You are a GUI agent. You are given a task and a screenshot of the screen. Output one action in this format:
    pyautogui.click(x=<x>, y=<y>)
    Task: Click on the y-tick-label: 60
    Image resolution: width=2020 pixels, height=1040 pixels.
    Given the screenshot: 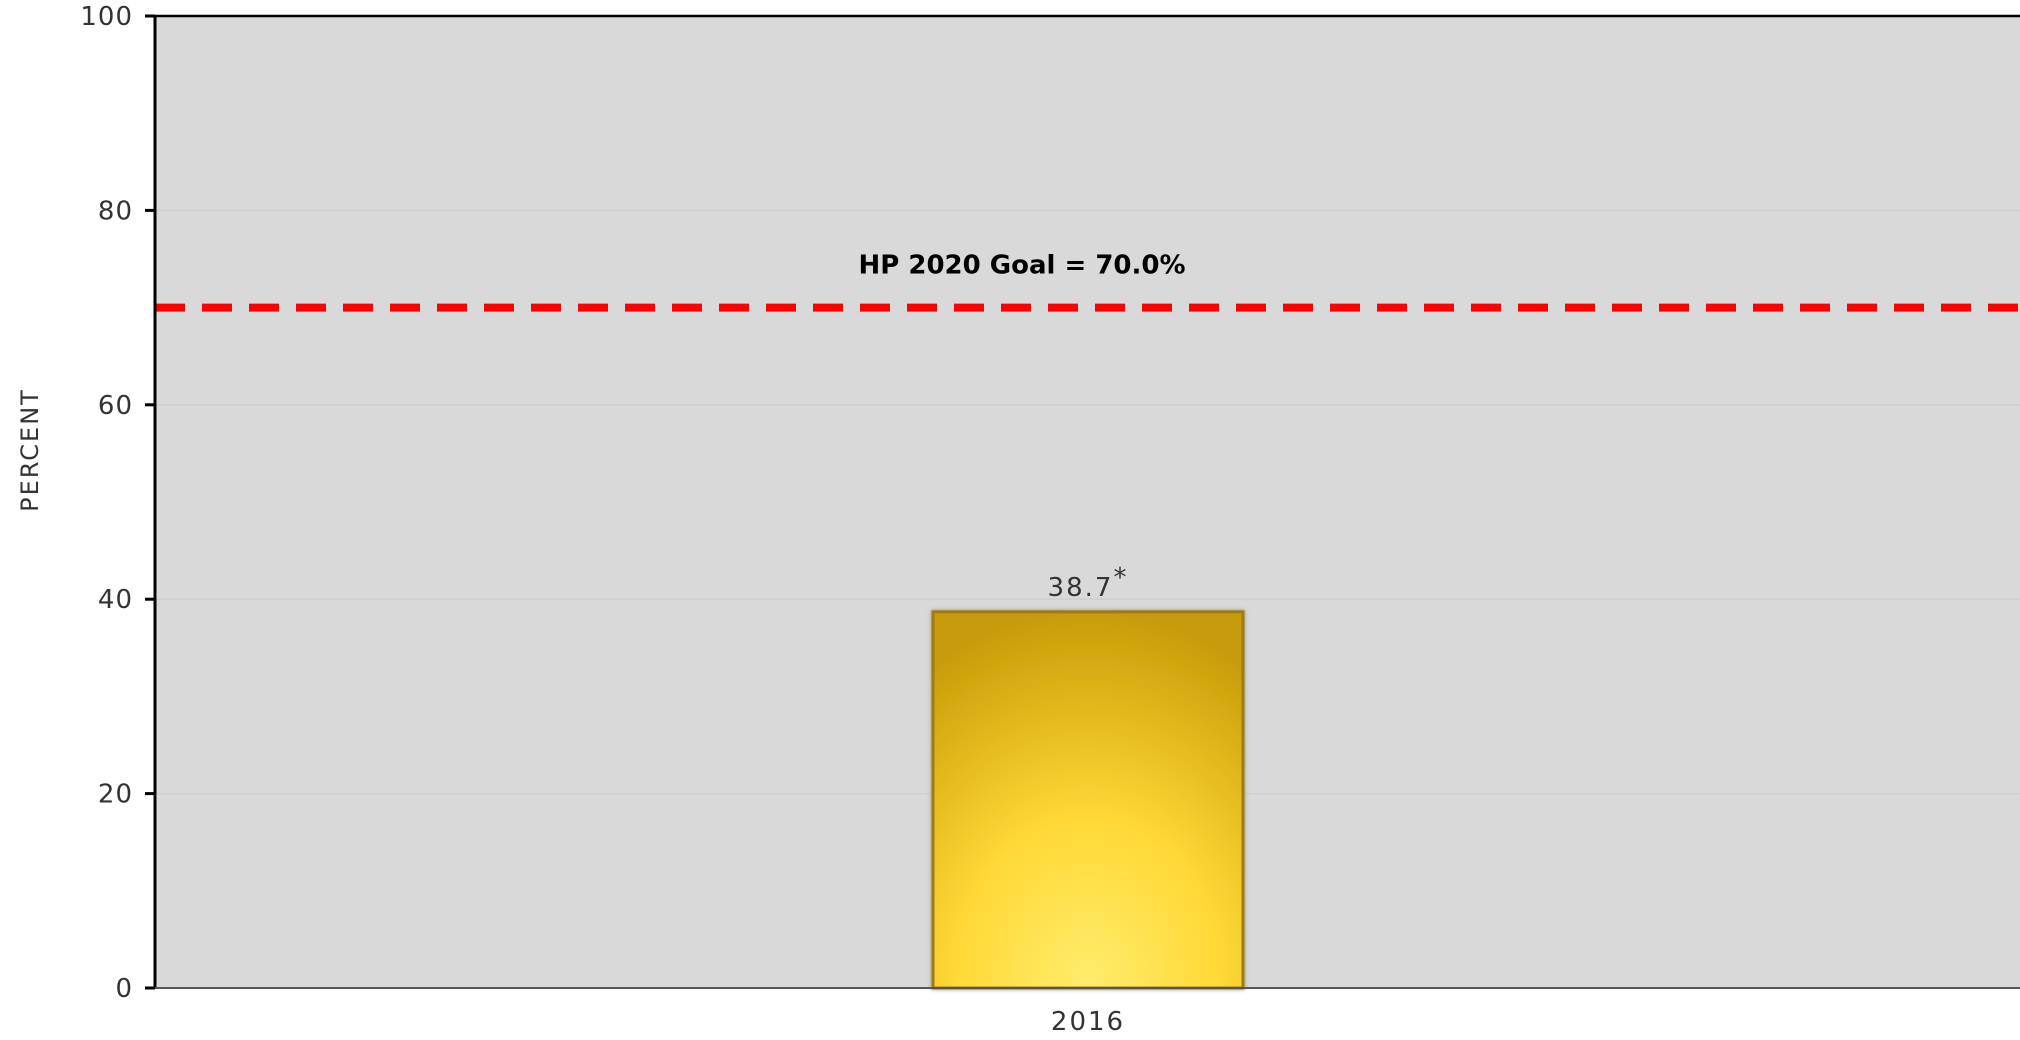 What is the action you would take?
    pyautogui.click(x=115, y=406)
    